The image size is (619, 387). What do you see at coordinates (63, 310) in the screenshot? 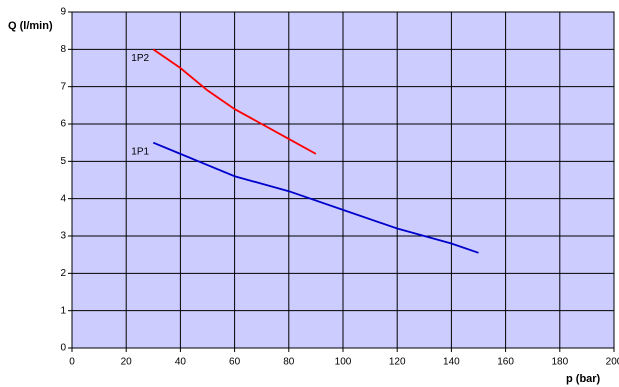
I see `y-tick-label: 1` at bounding box center [63, 310].